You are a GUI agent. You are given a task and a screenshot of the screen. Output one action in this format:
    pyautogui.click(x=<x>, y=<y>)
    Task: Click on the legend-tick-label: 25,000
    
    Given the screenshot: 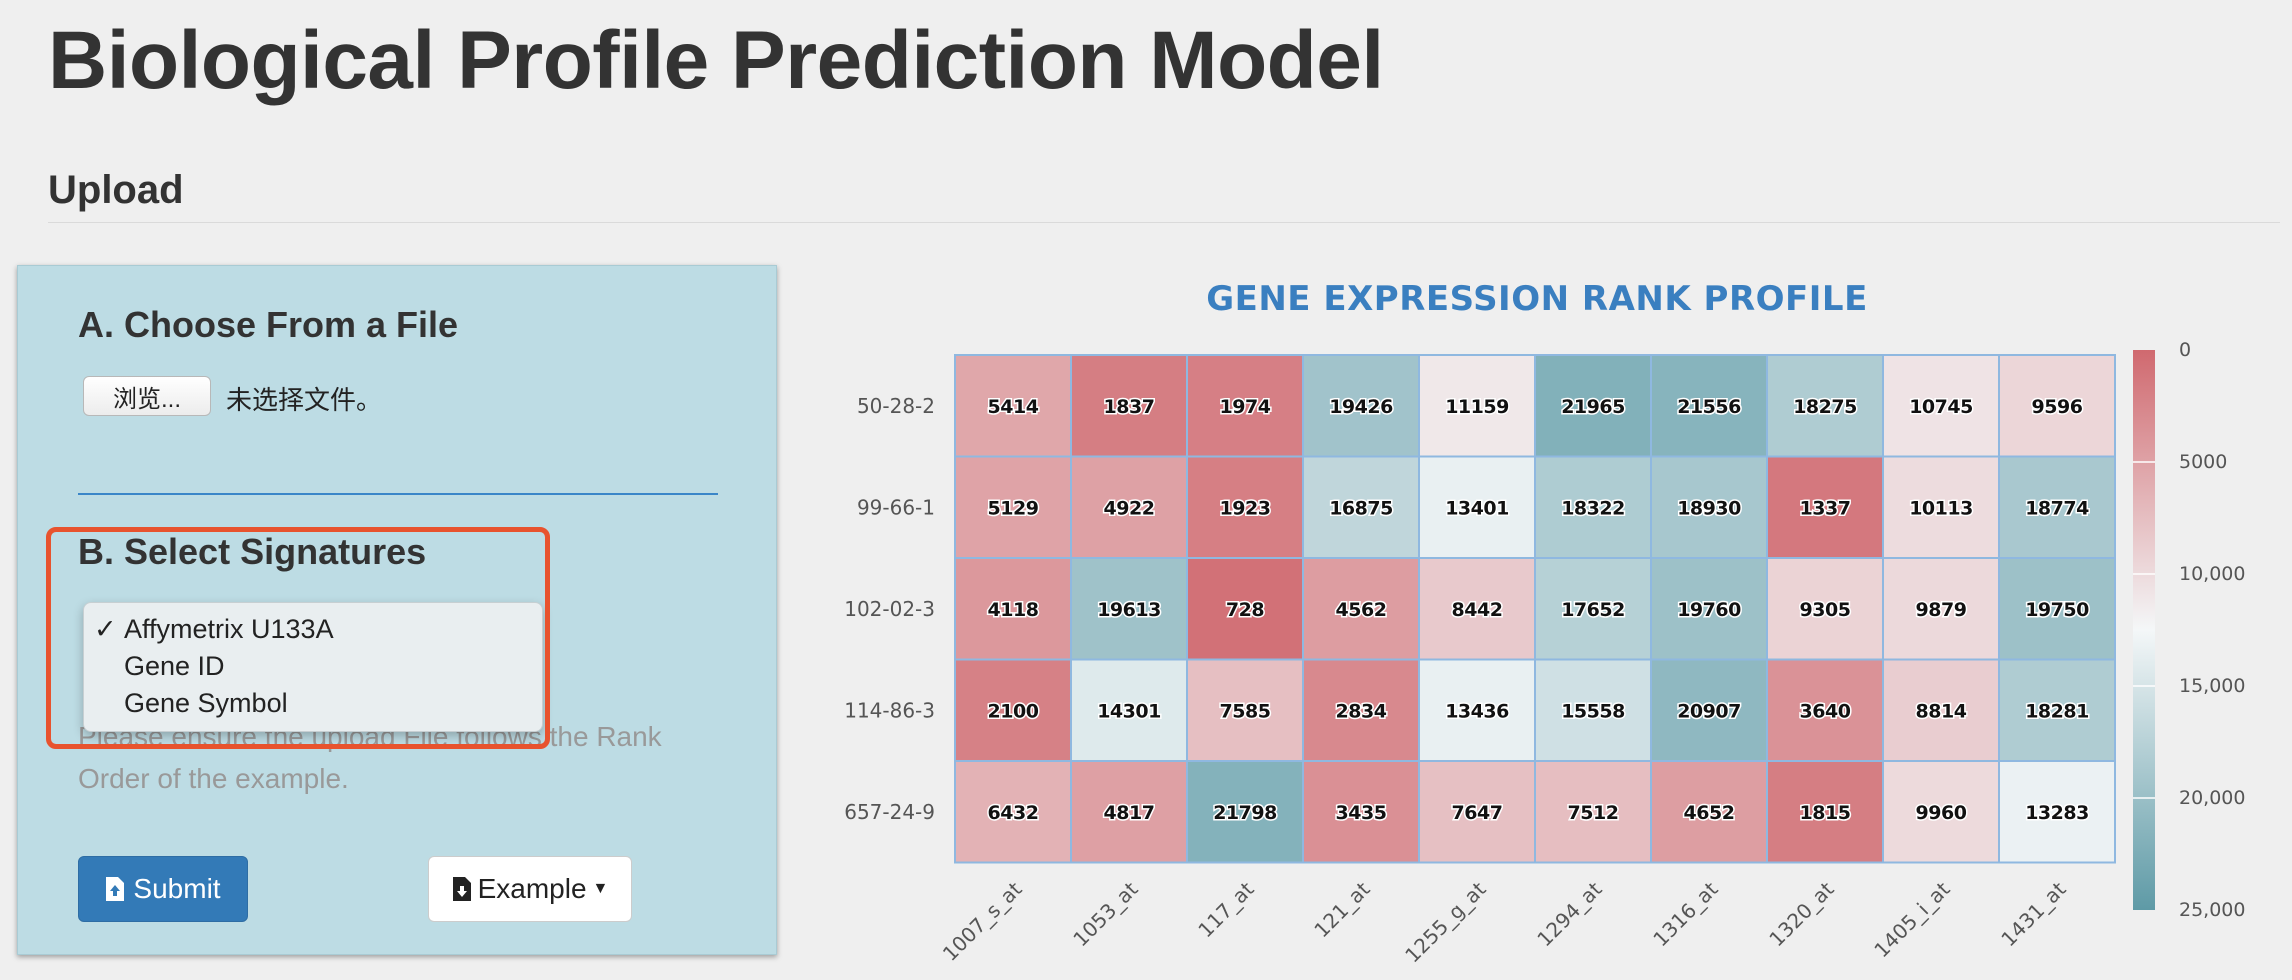 What is the action you would take?
    pyautogui.click(x=2212, y=910)
    